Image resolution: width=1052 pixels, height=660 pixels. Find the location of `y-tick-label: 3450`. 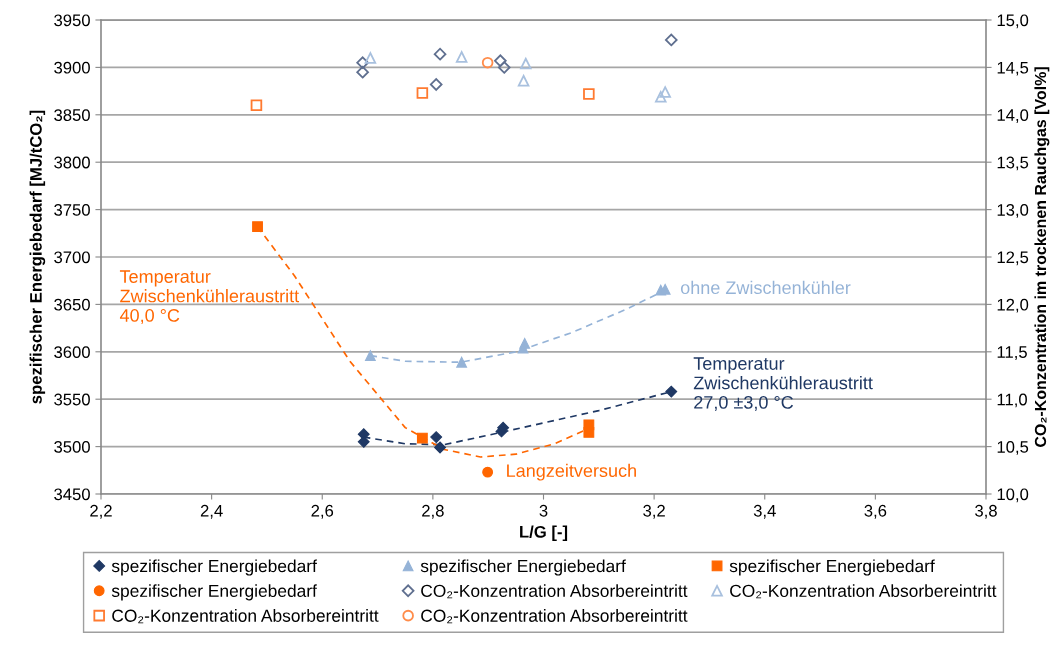

y-tick-label: 3450 is located at coordinates (72, 494).